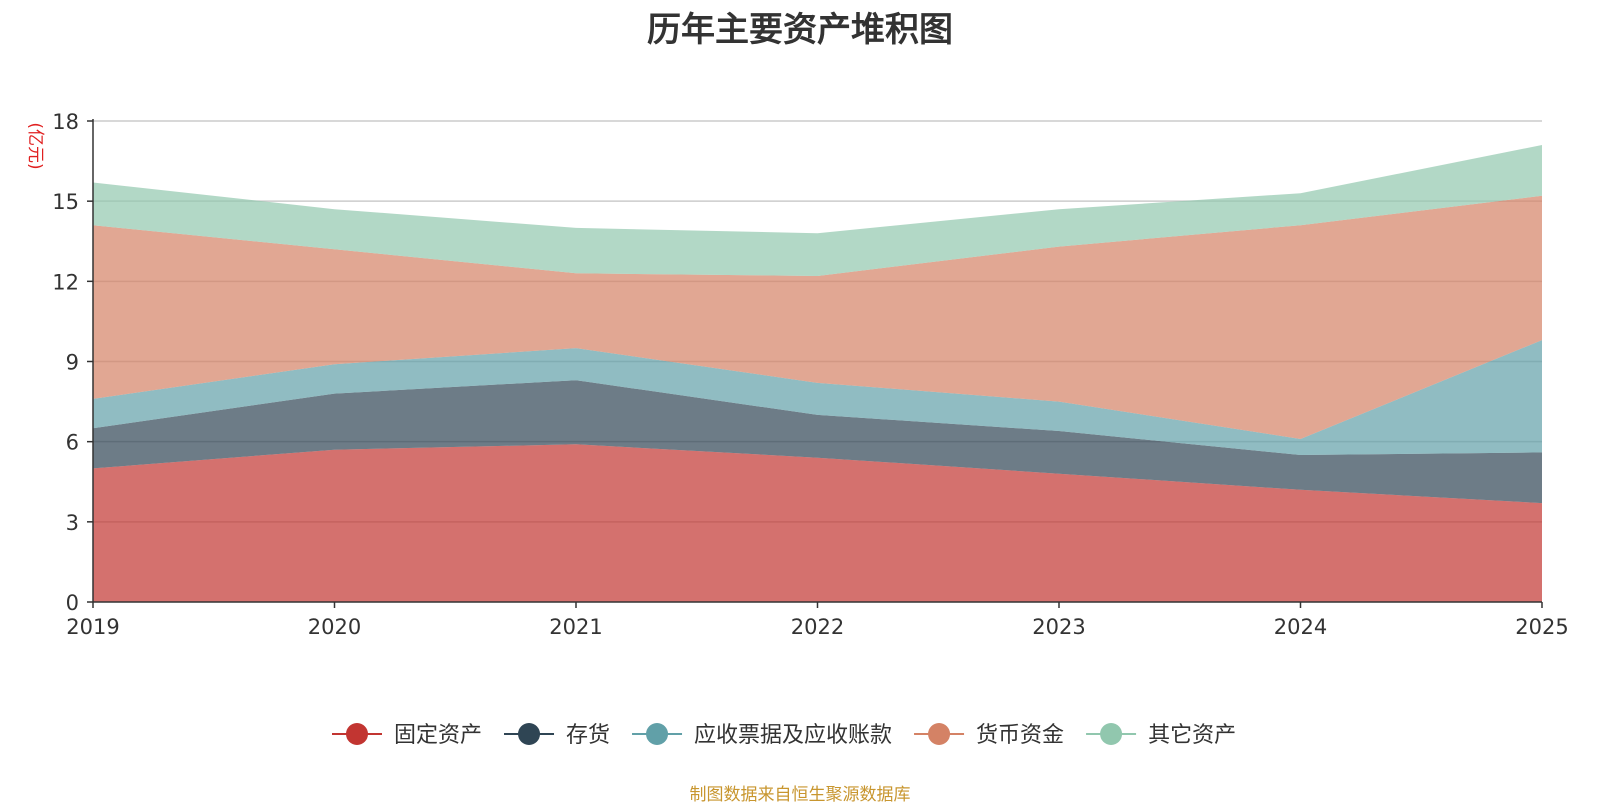 The height and width of the screenshot is (805, 1600). Describe the element at coordinates (92, 627) in the screenshot. I see `x-tick-label: 2019` at that location.